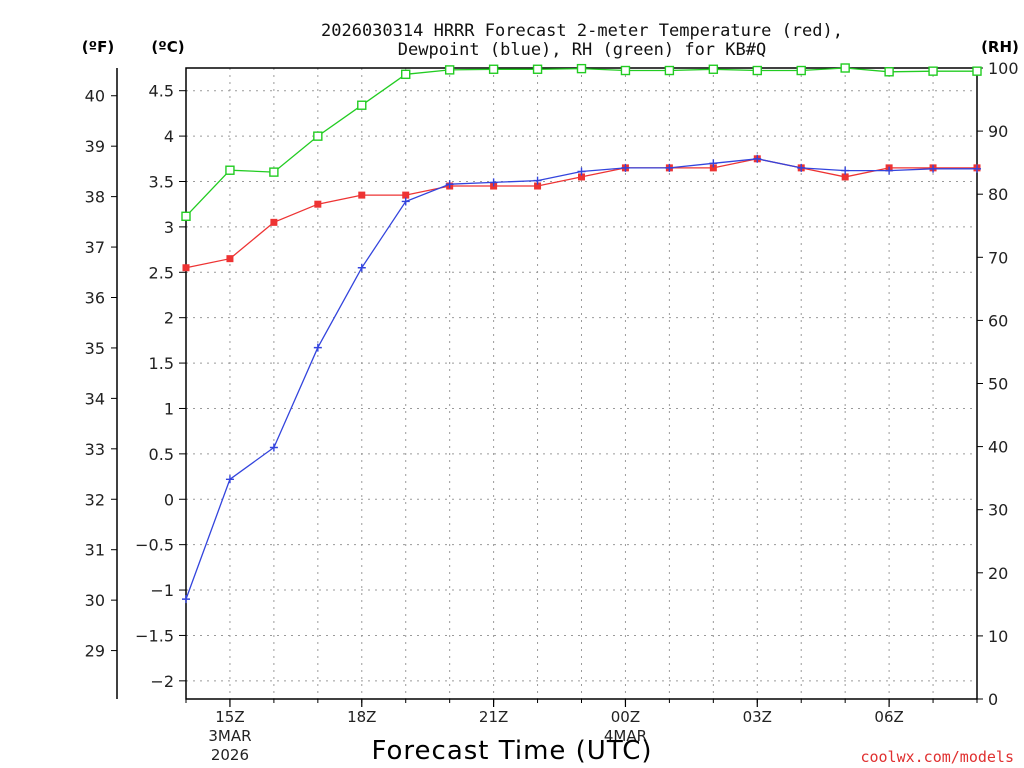 The image size is (1024, 768). I want to click on x-tick-label: 00Z, so click(625, 717).